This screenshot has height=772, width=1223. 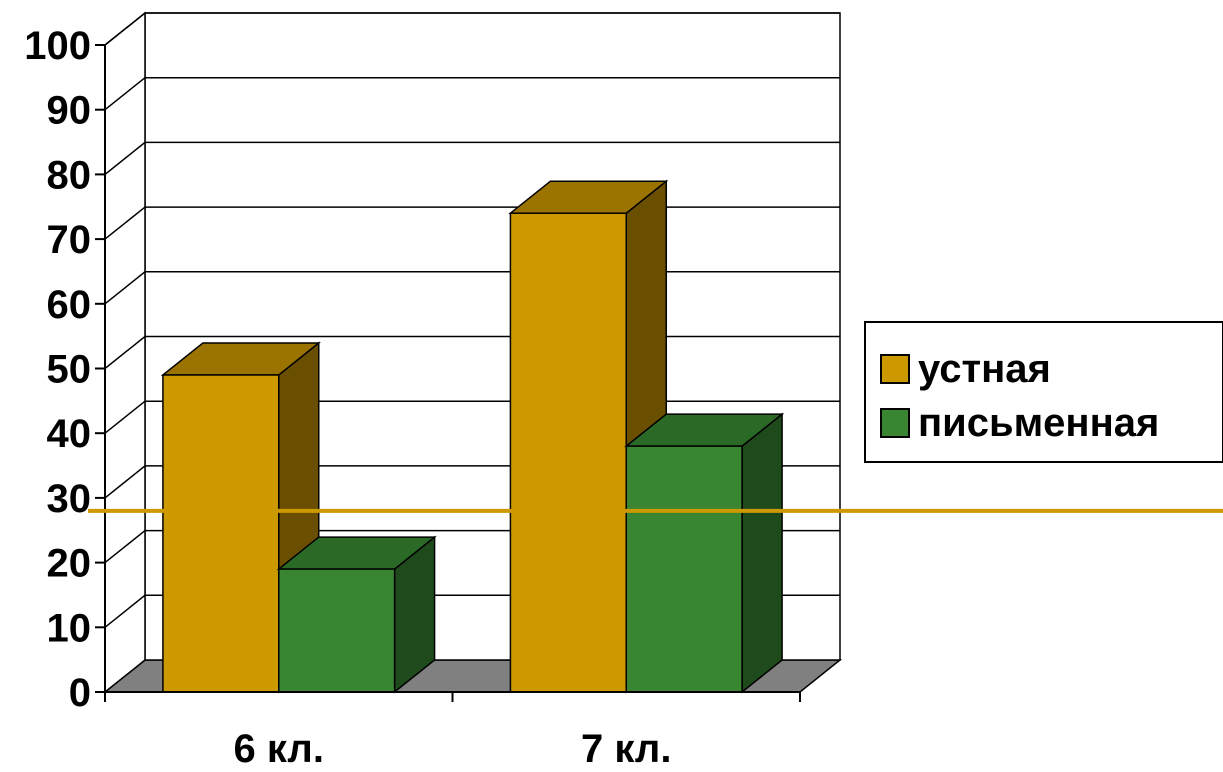 What do you see at coordinates (984, 368) in the screenshot?
I see `legend-label-oral: устная` at bounding box center [984, 368].